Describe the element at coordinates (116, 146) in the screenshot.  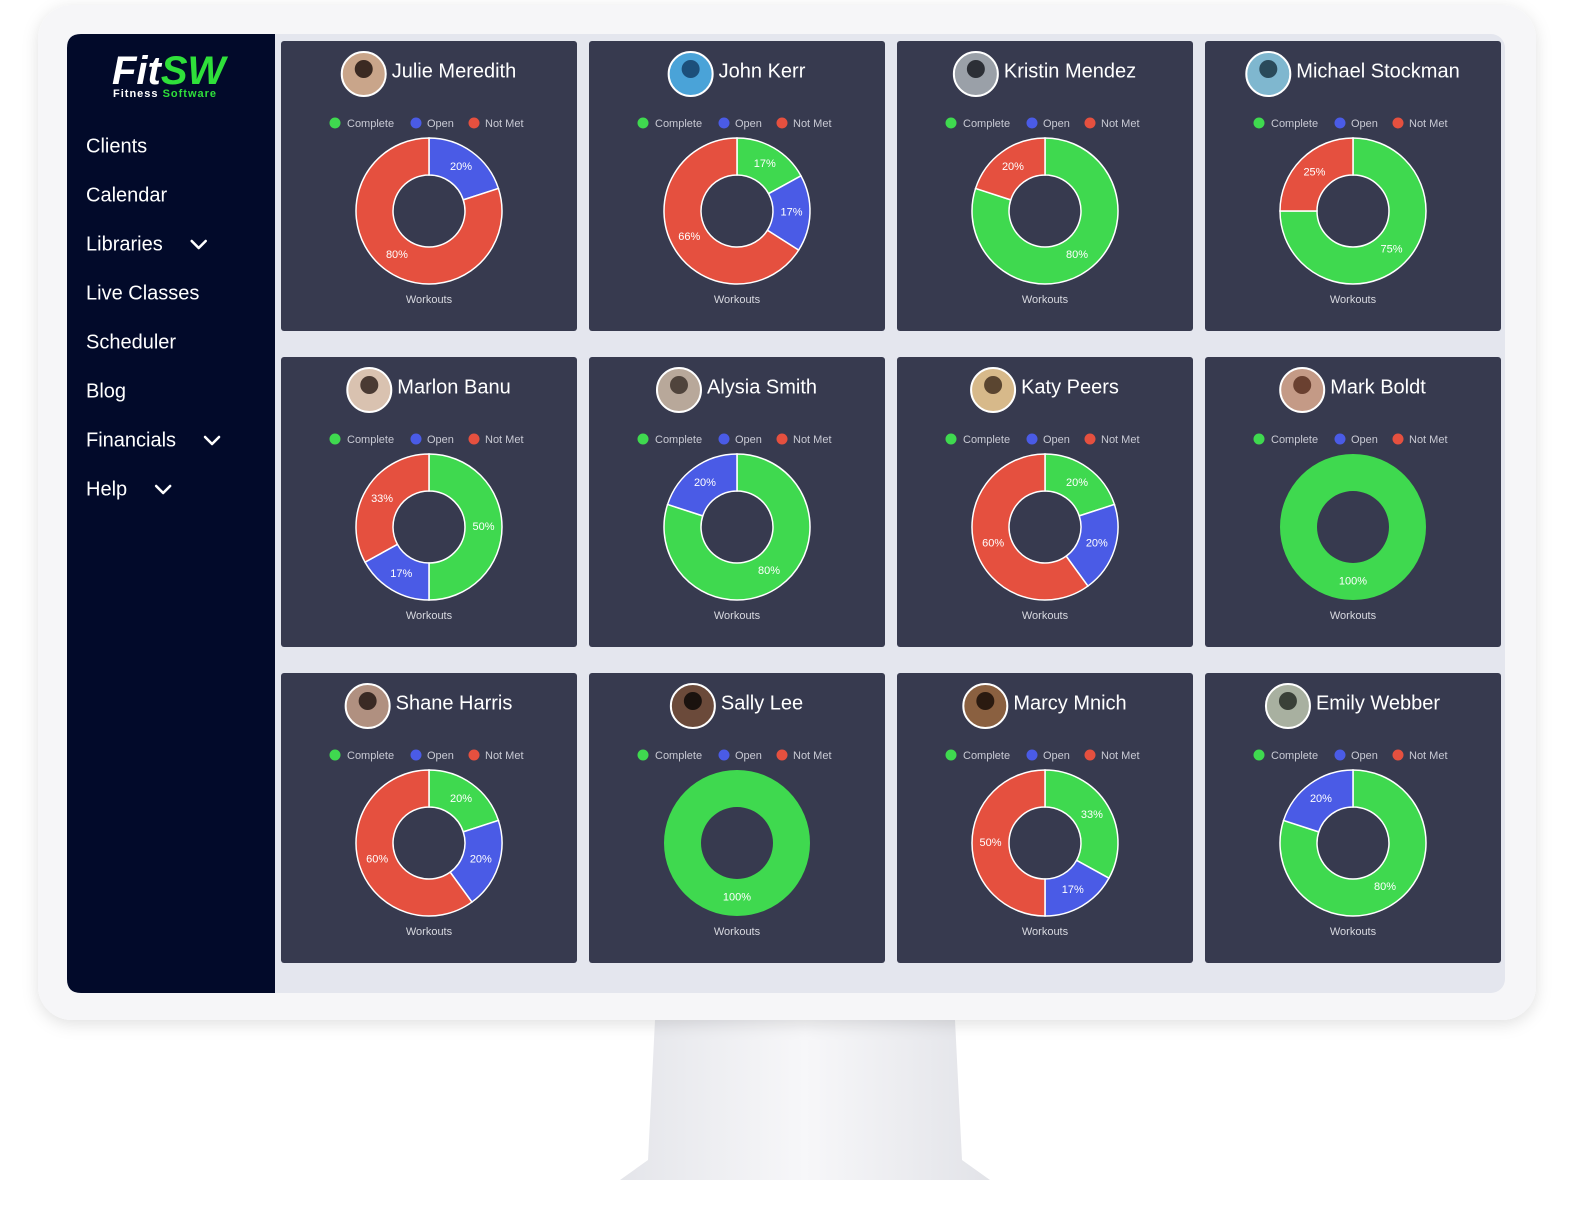
I see `nav-item: Clients` at that location.